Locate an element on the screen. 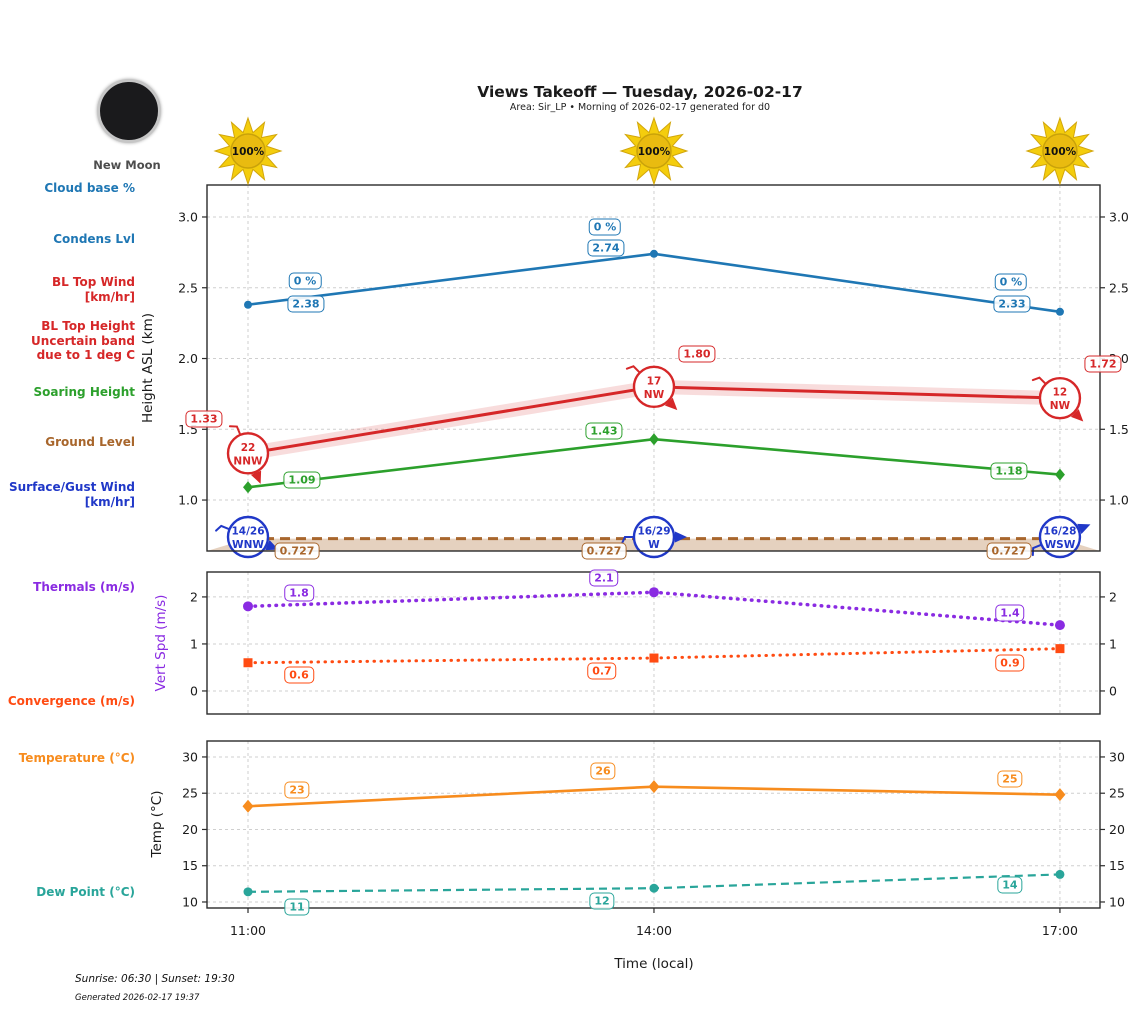 The height and width of the screenshot is (1011, 1147). wind-speed-text: 22 is located at coordinates (248, 448).